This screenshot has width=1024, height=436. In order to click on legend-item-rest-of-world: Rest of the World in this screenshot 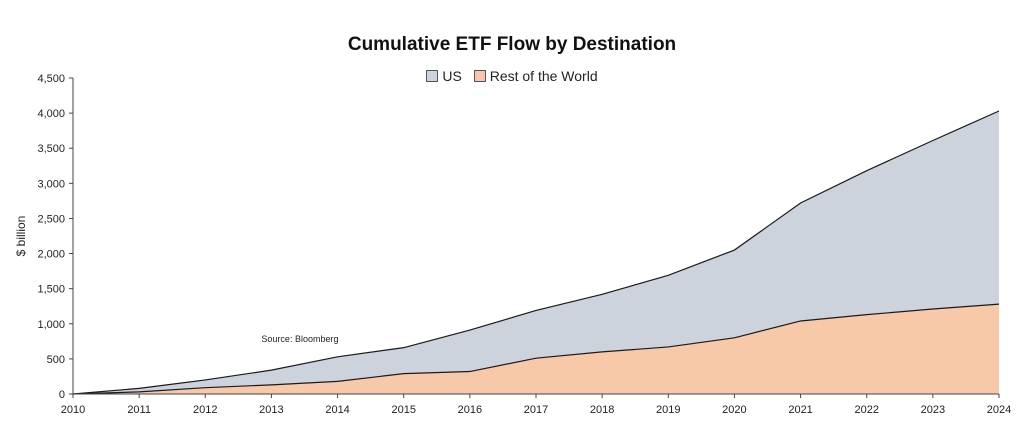, I will do `click(535, 76)`.